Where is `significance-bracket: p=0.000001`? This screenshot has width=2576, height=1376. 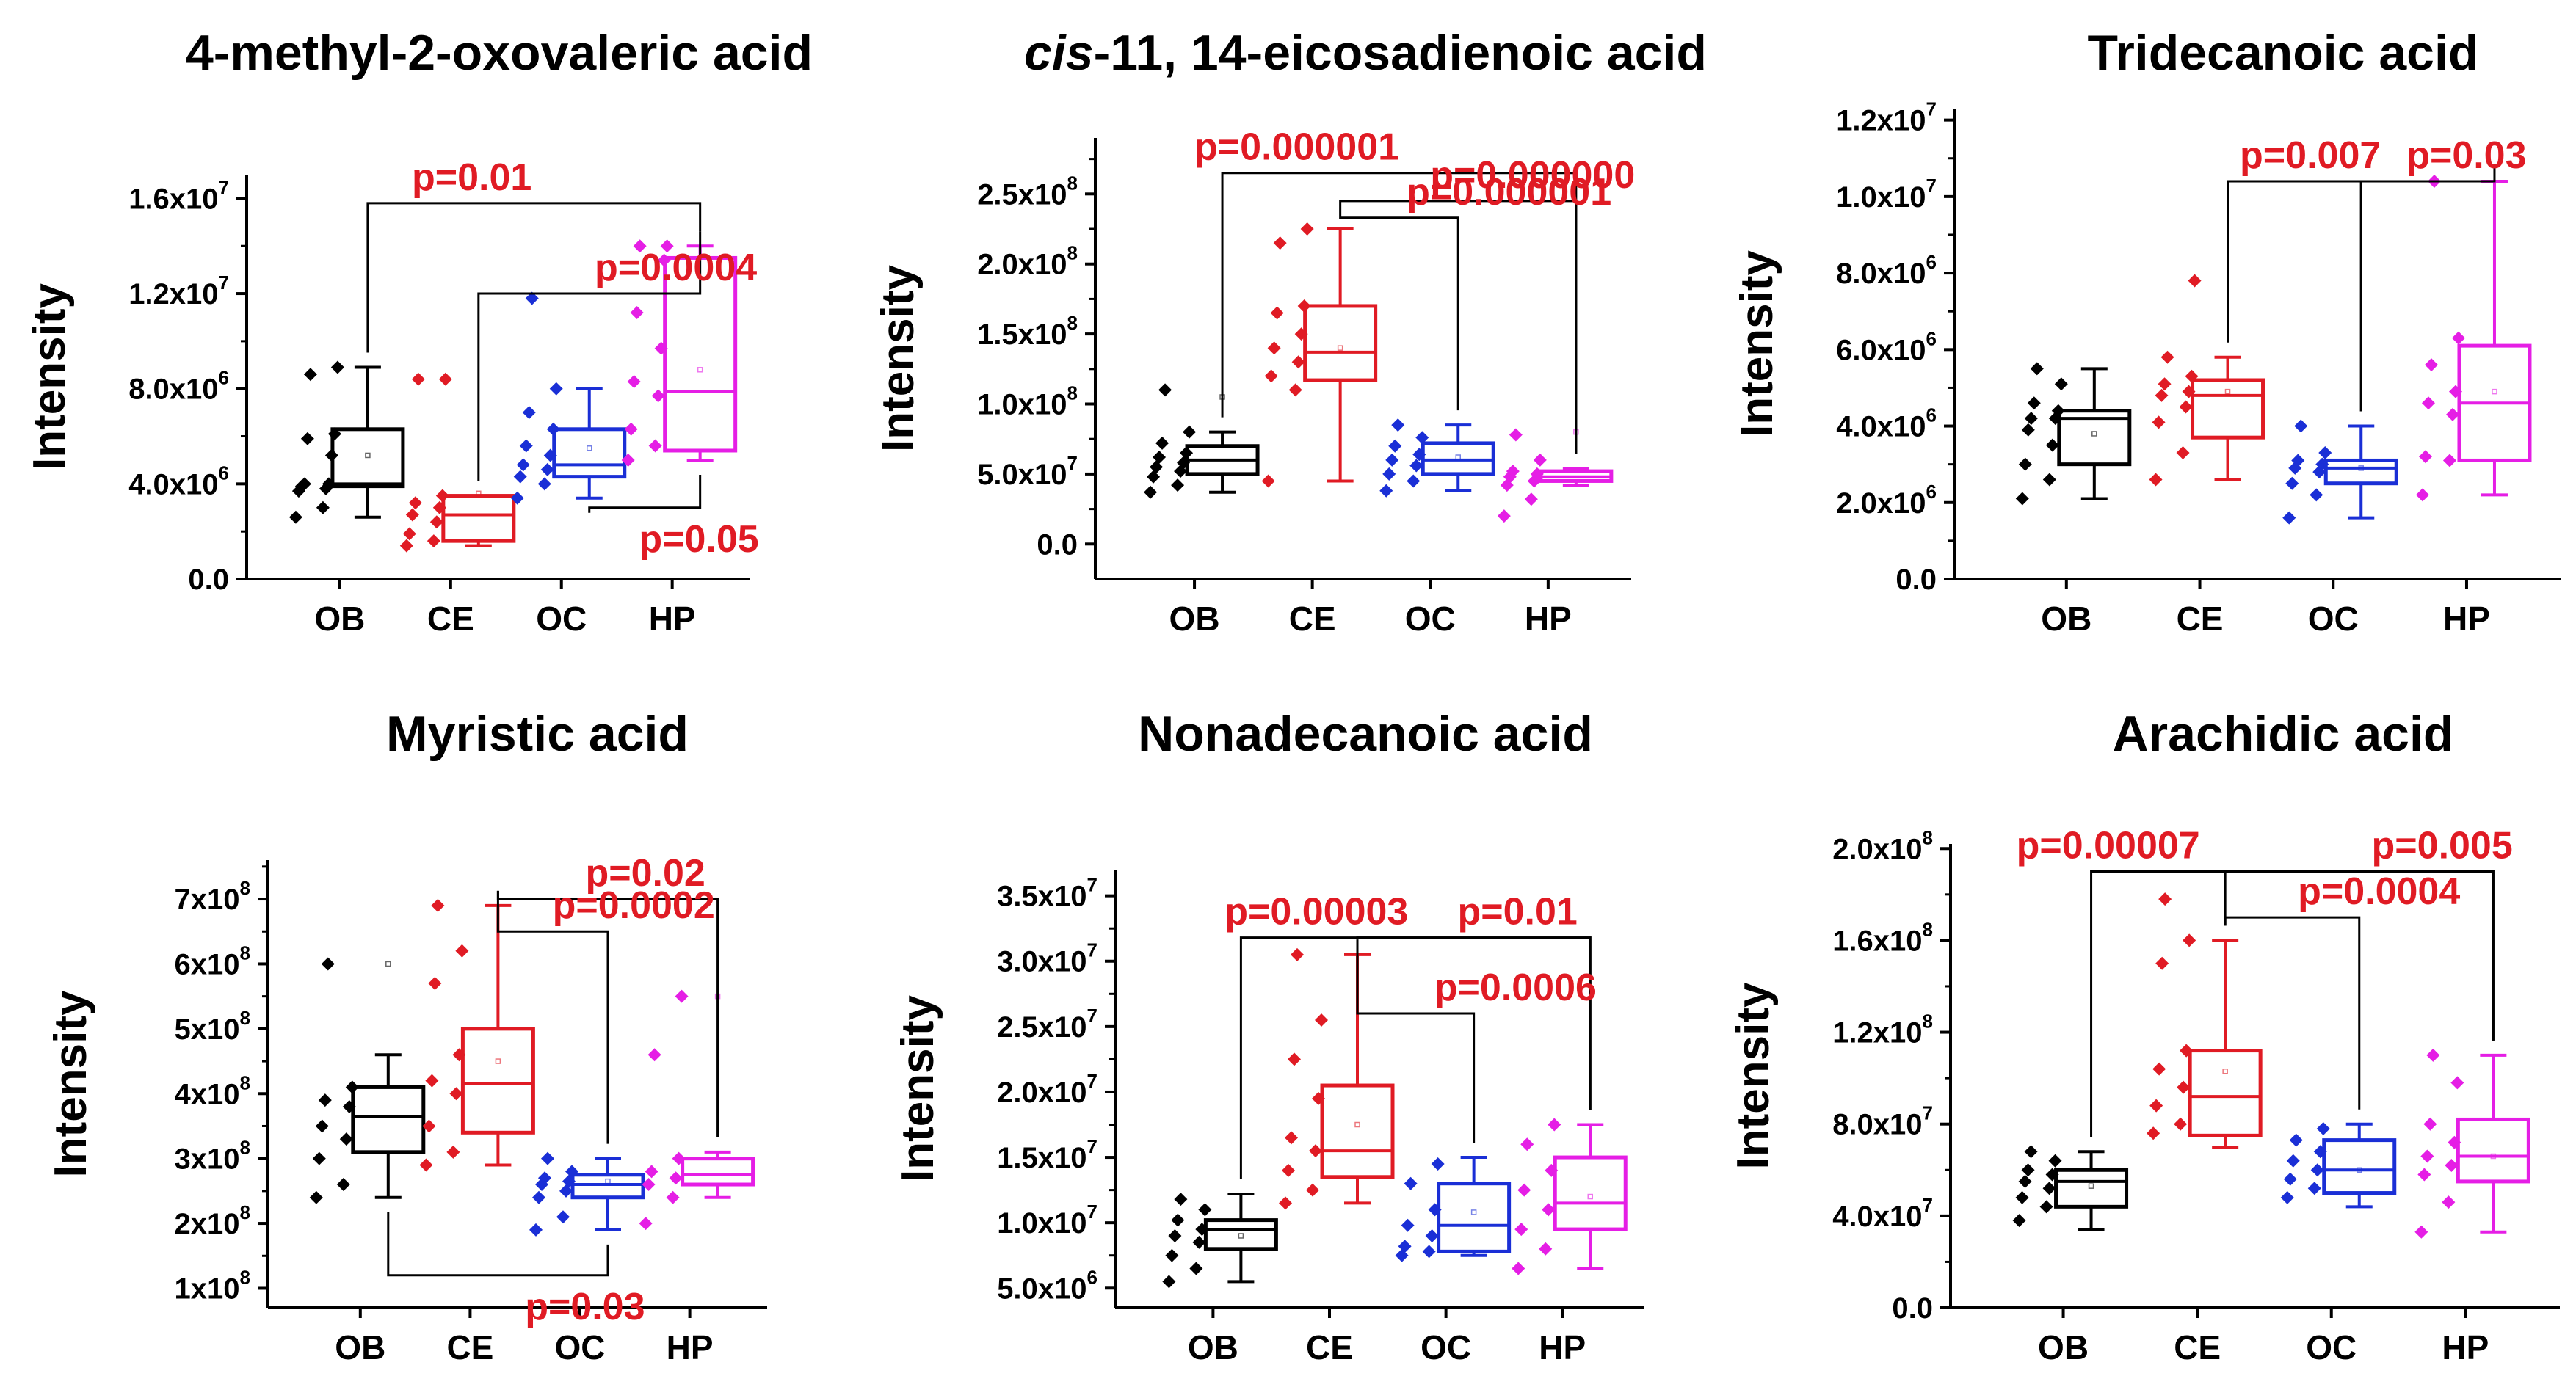
significance-bracket: p=0.000001 is located at coordinates (1475, 291).